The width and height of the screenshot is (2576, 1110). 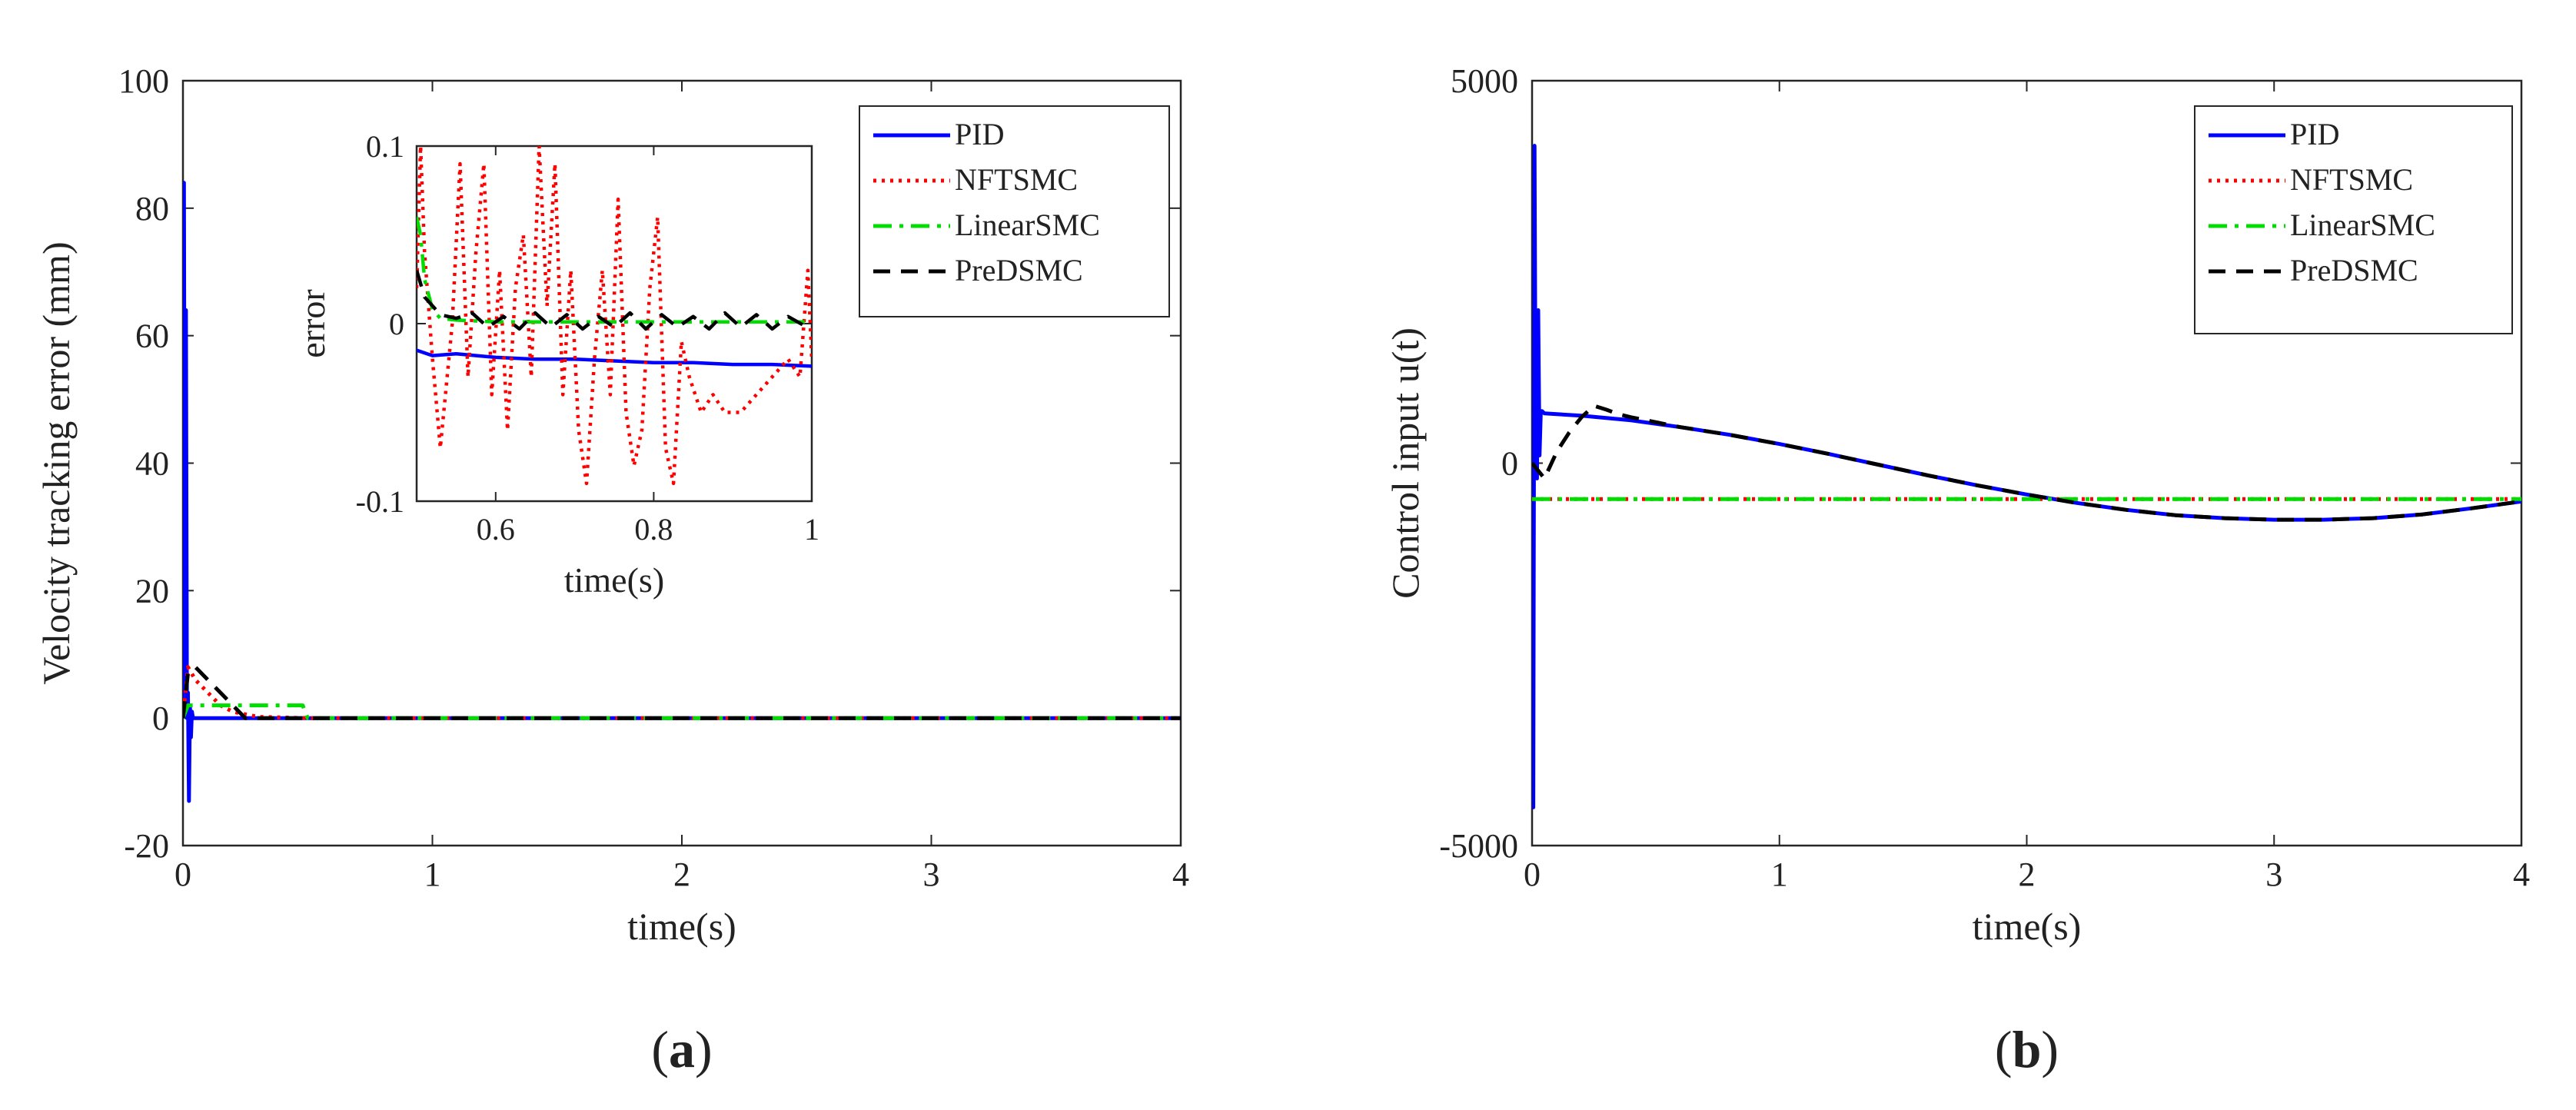 What do you see at coordinates (614, 358) in the screenshot?
I see `inset-series-line-pid` at bounding box center [614, 358].